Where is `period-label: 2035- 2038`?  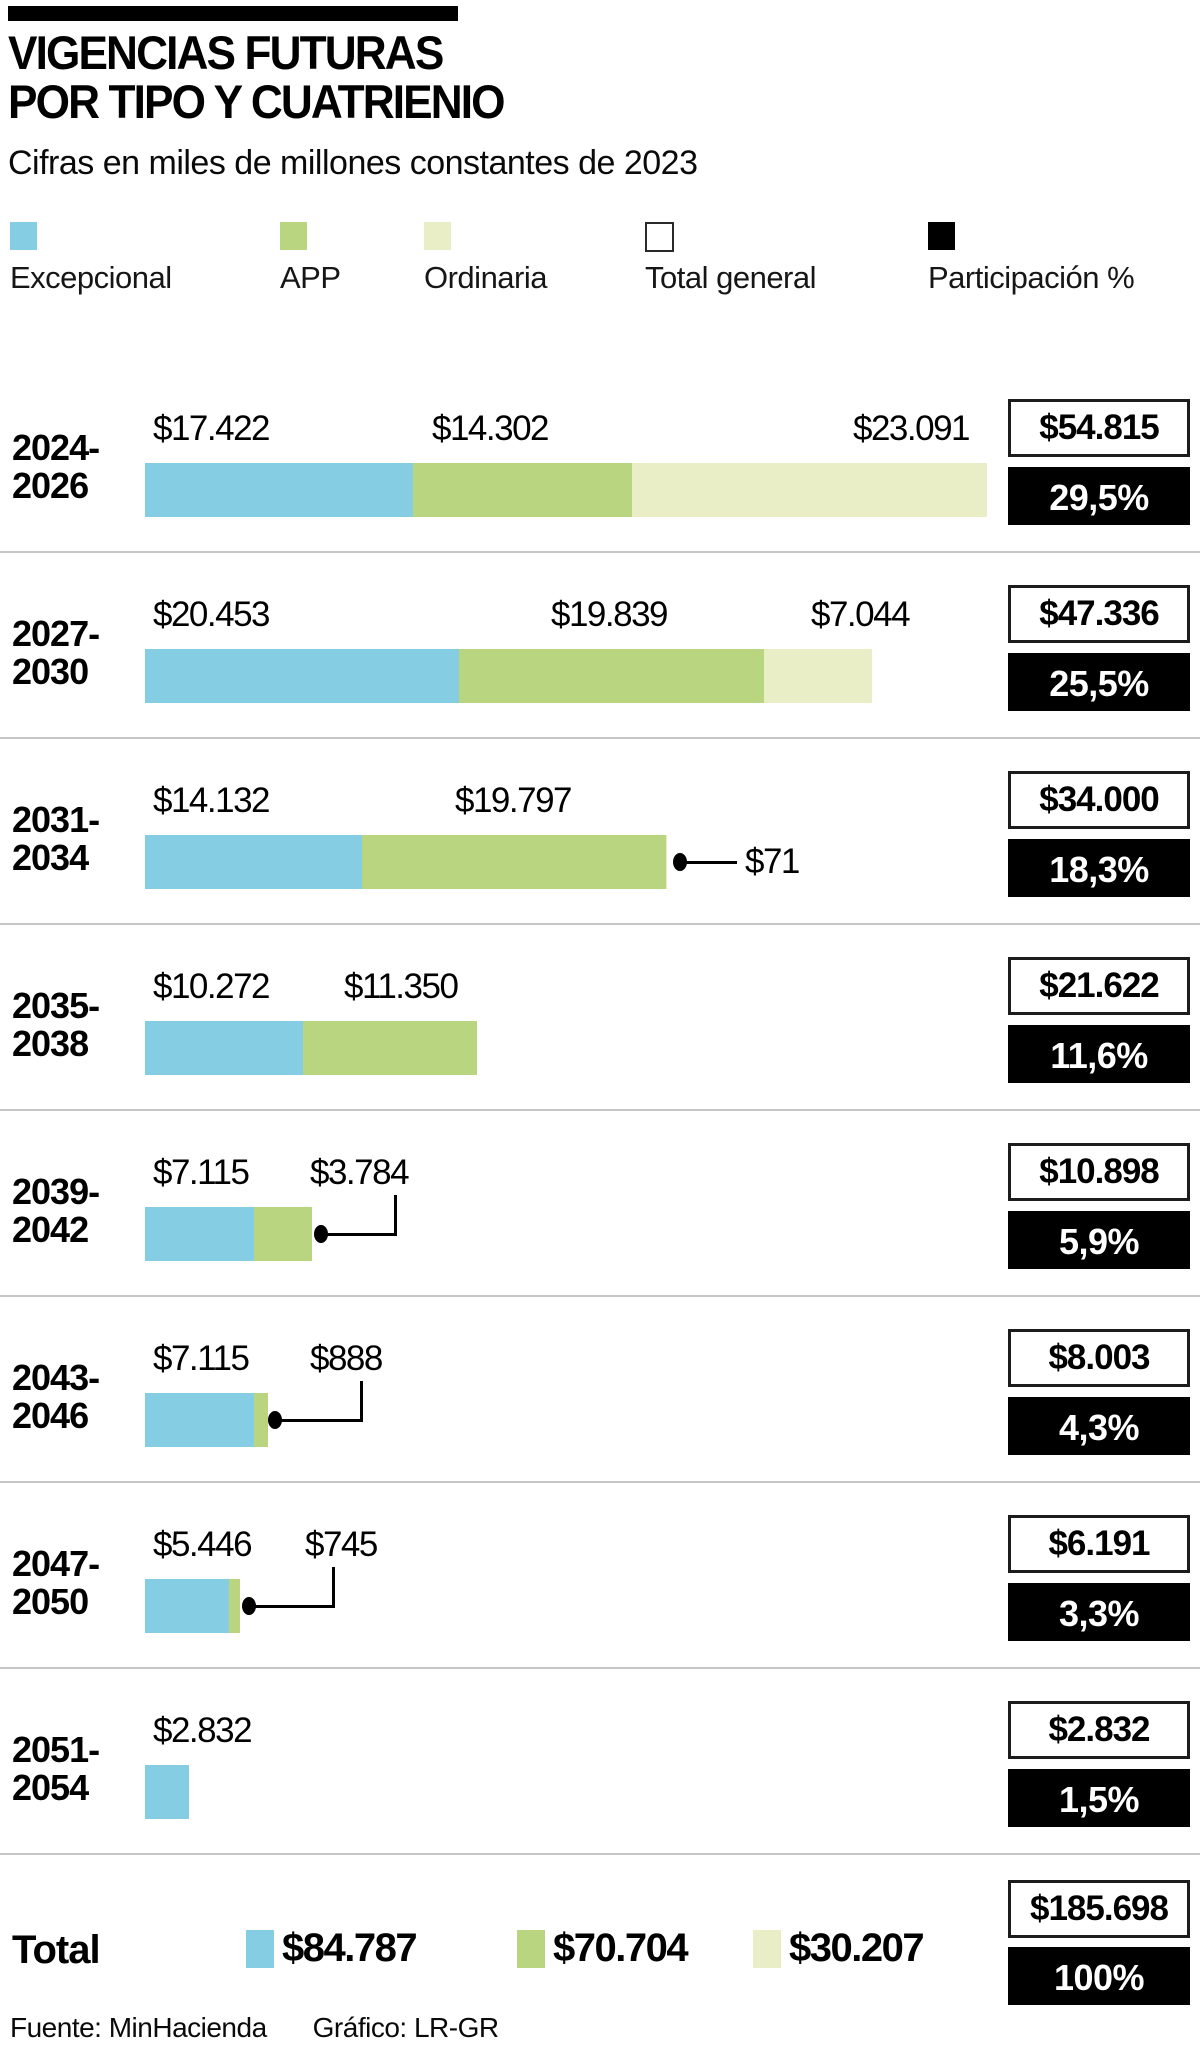
period-label: 2035- 2038 is located at coordinates (56, 1024).